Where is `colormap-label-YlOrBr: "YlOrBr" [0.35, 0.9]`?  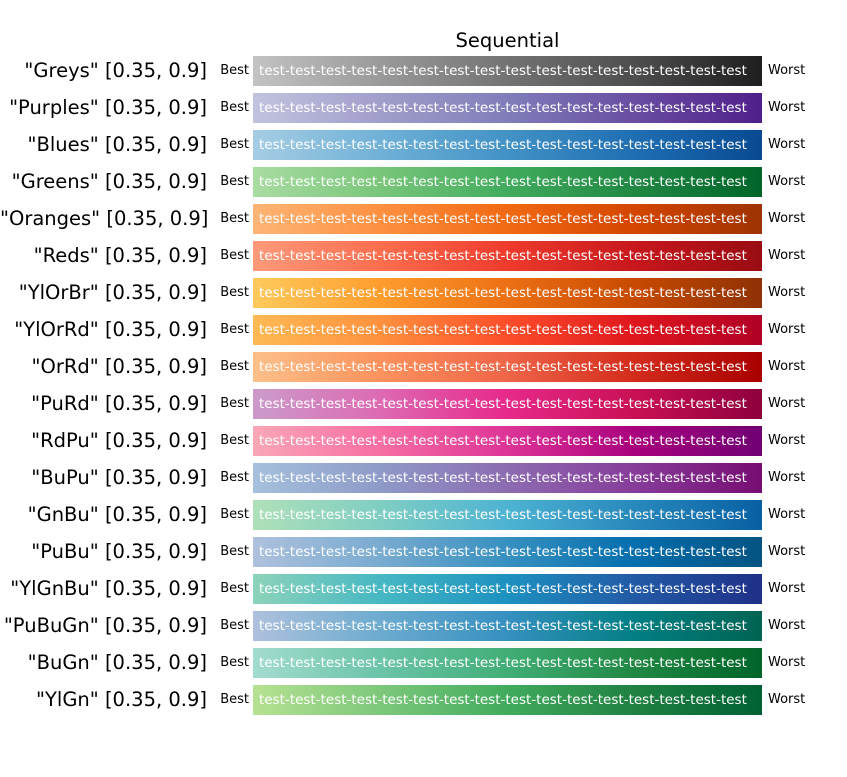
colormap-label-YlOrBr: "YlOrBr" [0.35, 0.9] is located at coordinates (112, 292).